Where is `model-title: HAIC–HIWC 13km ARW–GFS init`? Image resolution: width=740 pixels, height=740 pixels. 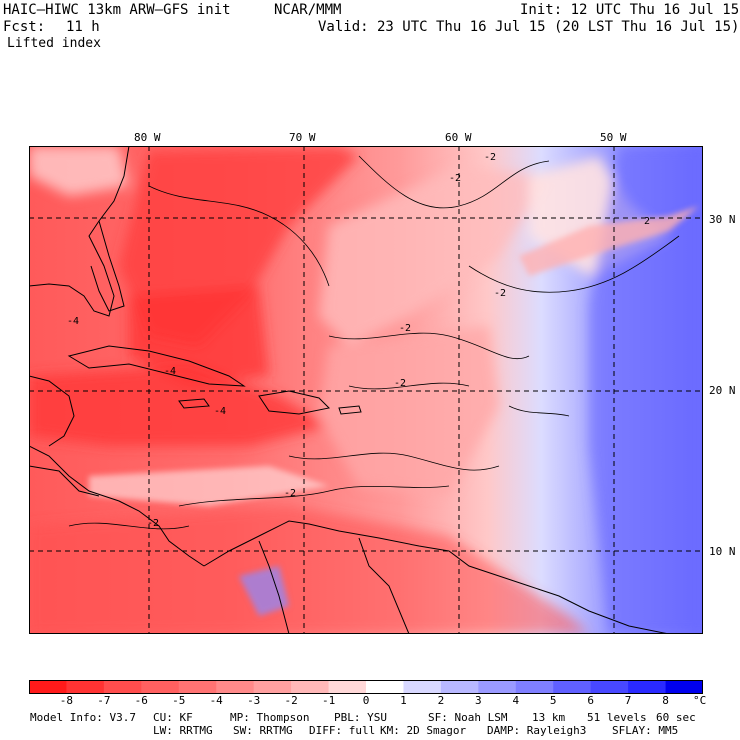
model-title: HAIC–HIWC 13km ARW–GFS init is located at coordinates (117, 10).